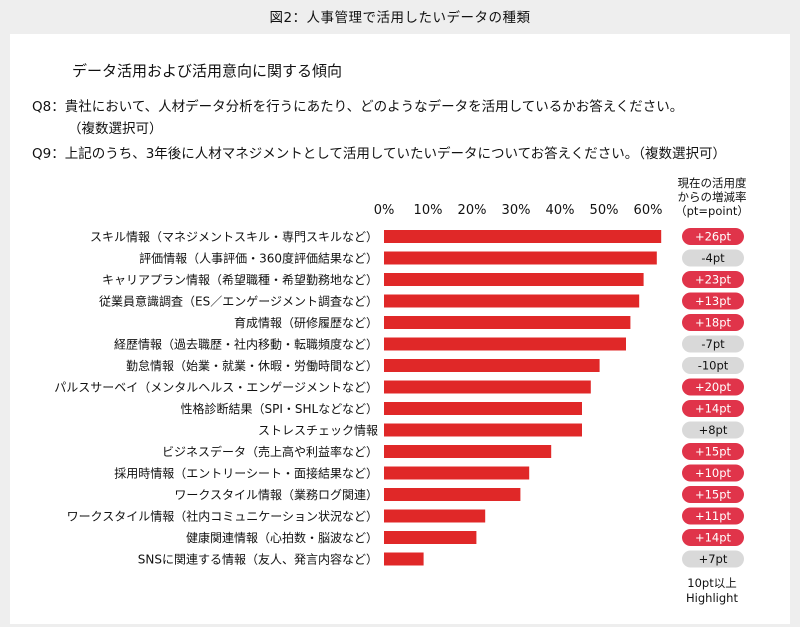 The height and width of the screenshot is (627, 800). Describe the element at coordinates (246, 344) in the screenshot. I see `category-label: 経歴情報（過去職歴・社内移動・転職頻度など）` at that location.